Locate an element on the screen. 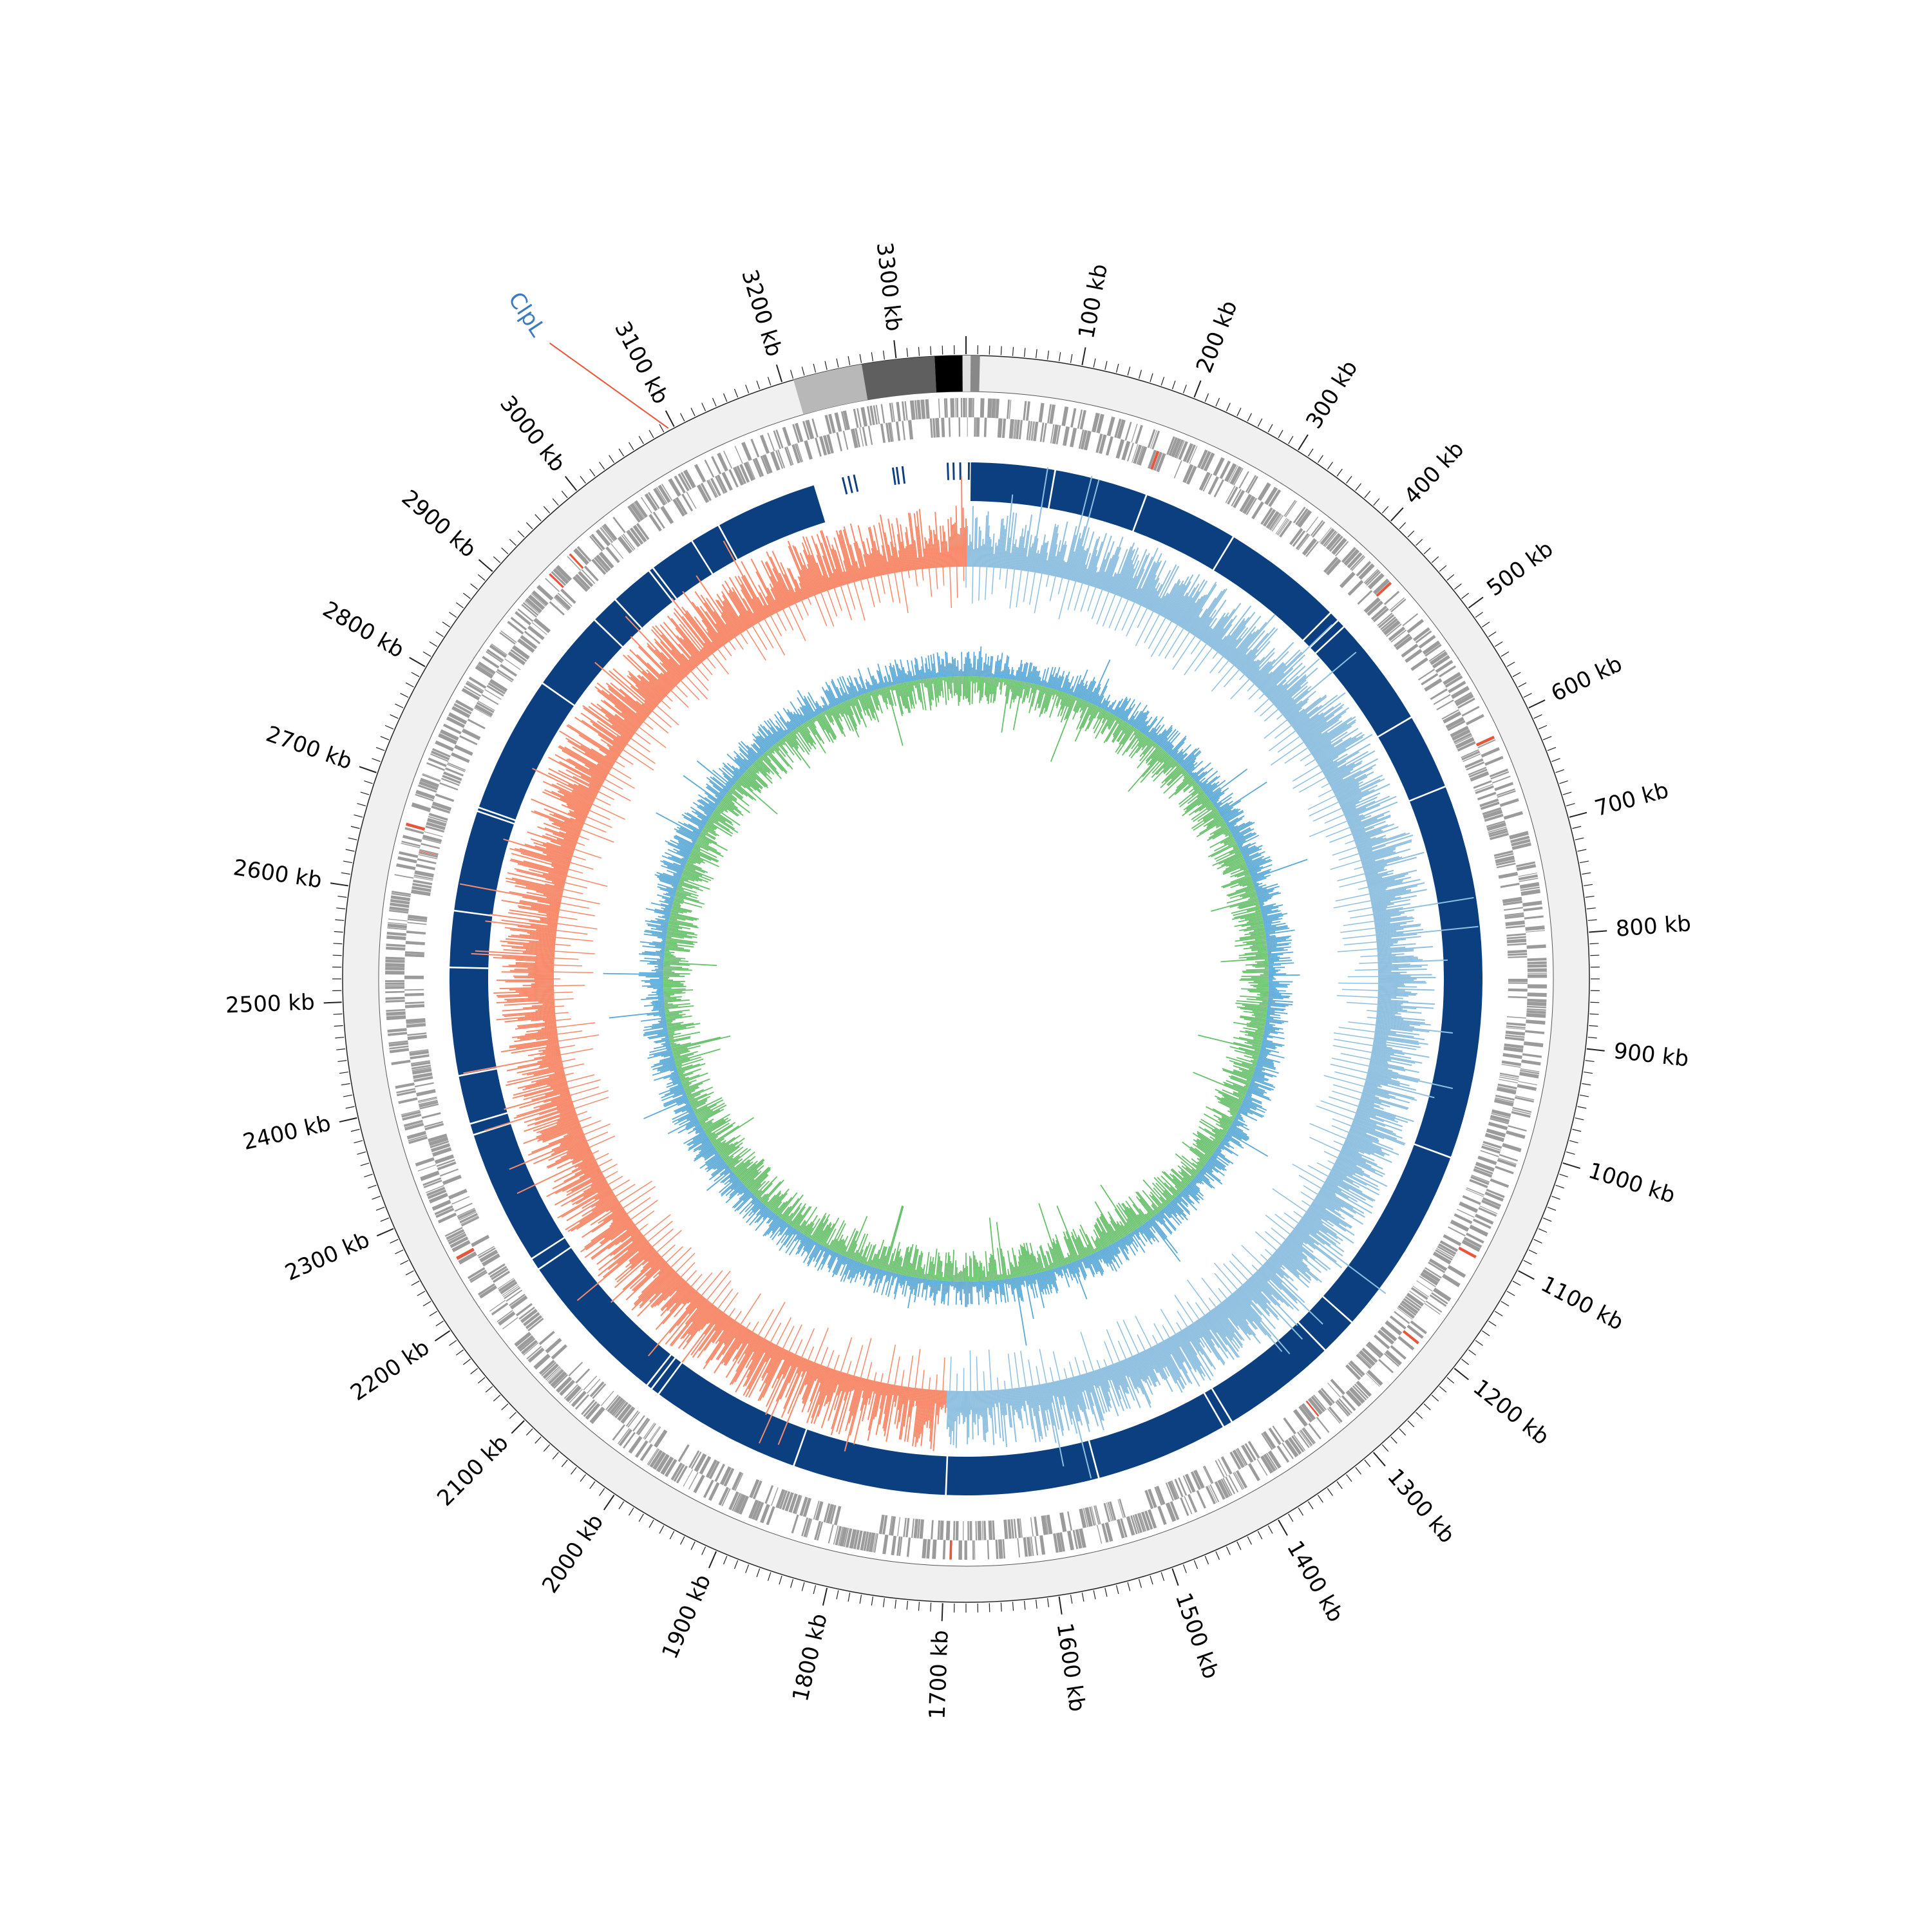 This screenshot has height=1932, width=1932. coverage-gap is located at coordinates (663, 1374).